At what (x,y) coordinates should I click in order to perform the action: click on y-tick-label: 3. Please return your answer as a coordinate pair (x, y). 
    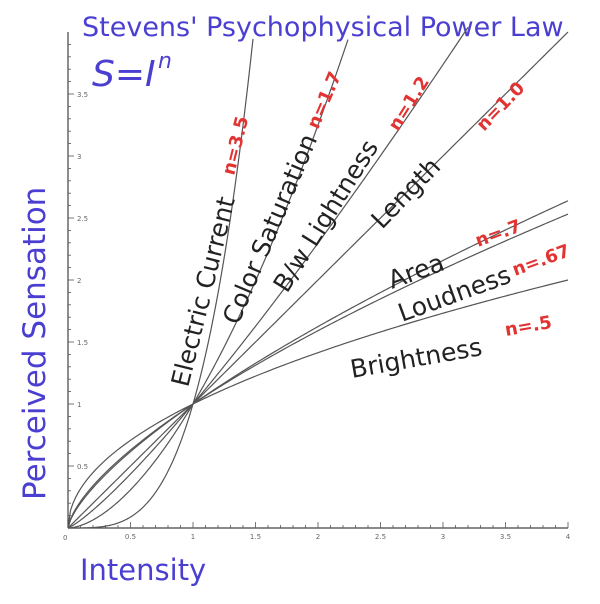
    Looking at the image, I should click on (79, 157).